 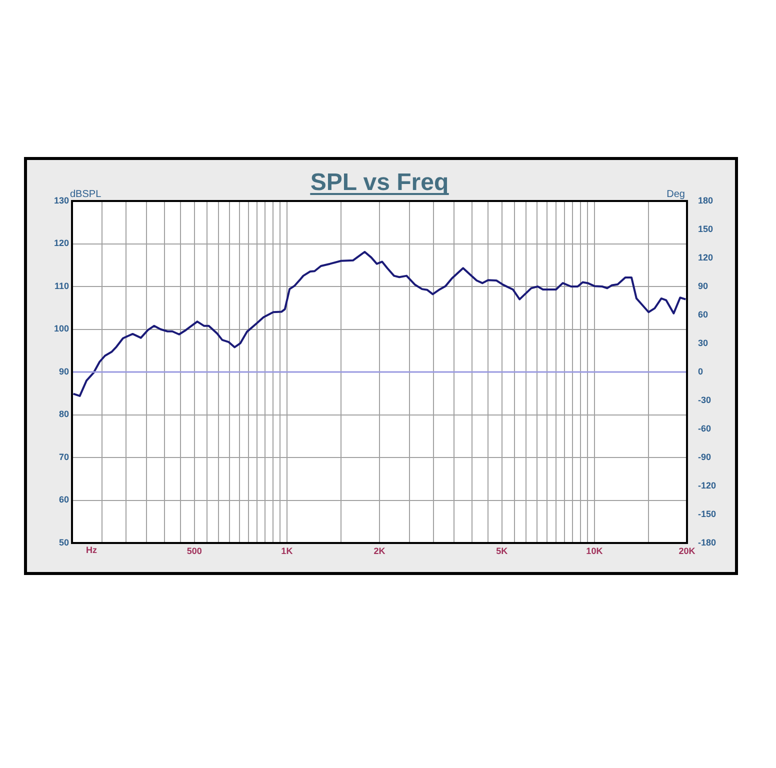 What do you see at coordinates (63, 542) in the screenshot?
I see `y-tick-label: 50` at bounding box center [63, 542].